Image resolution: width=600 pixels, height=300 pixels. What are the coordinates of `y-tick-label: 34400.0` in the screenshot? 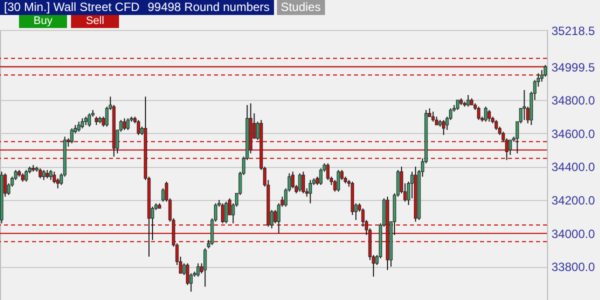 It's located at (574, 167).